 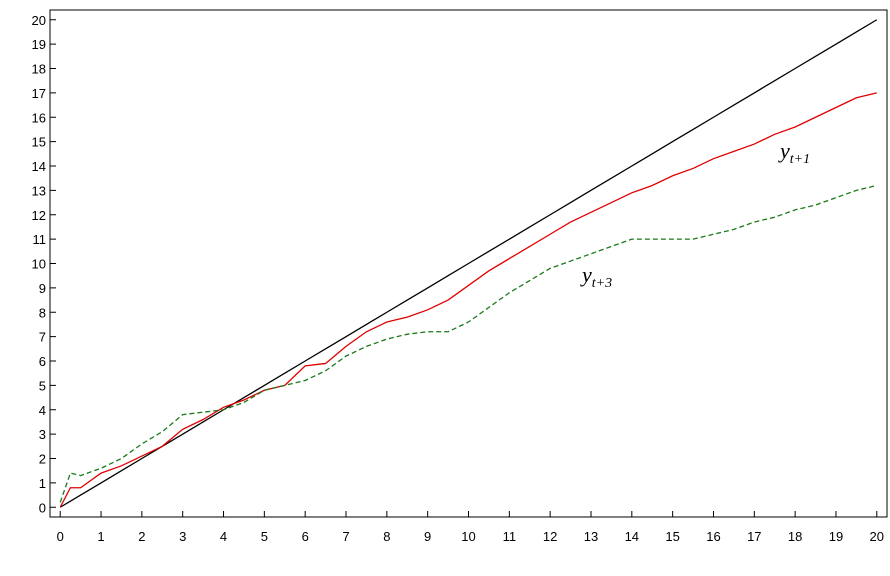 I want to click on y-tick-label: 7, so click(x=42, y=337).